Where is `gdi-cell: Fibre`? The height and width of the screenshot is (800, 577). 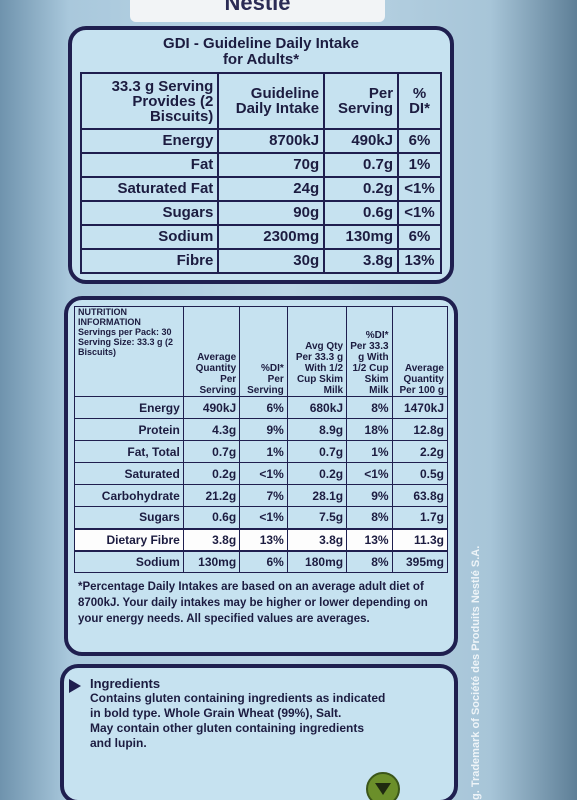
gdi-cell: Fibre is located at coordinates (149, 261).